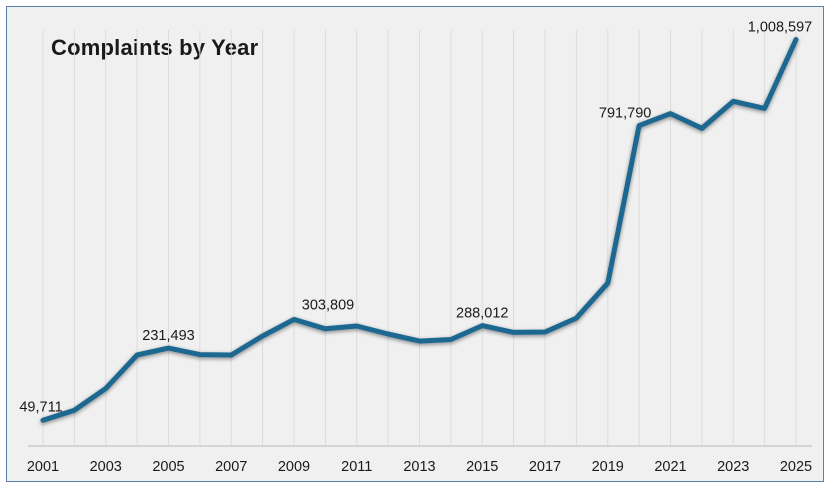 The image size is (832, 489). What do you see at coordinates (625, 114) in the screenshot?
I see `data-label: 791,790` at bounding box center [625, 114].